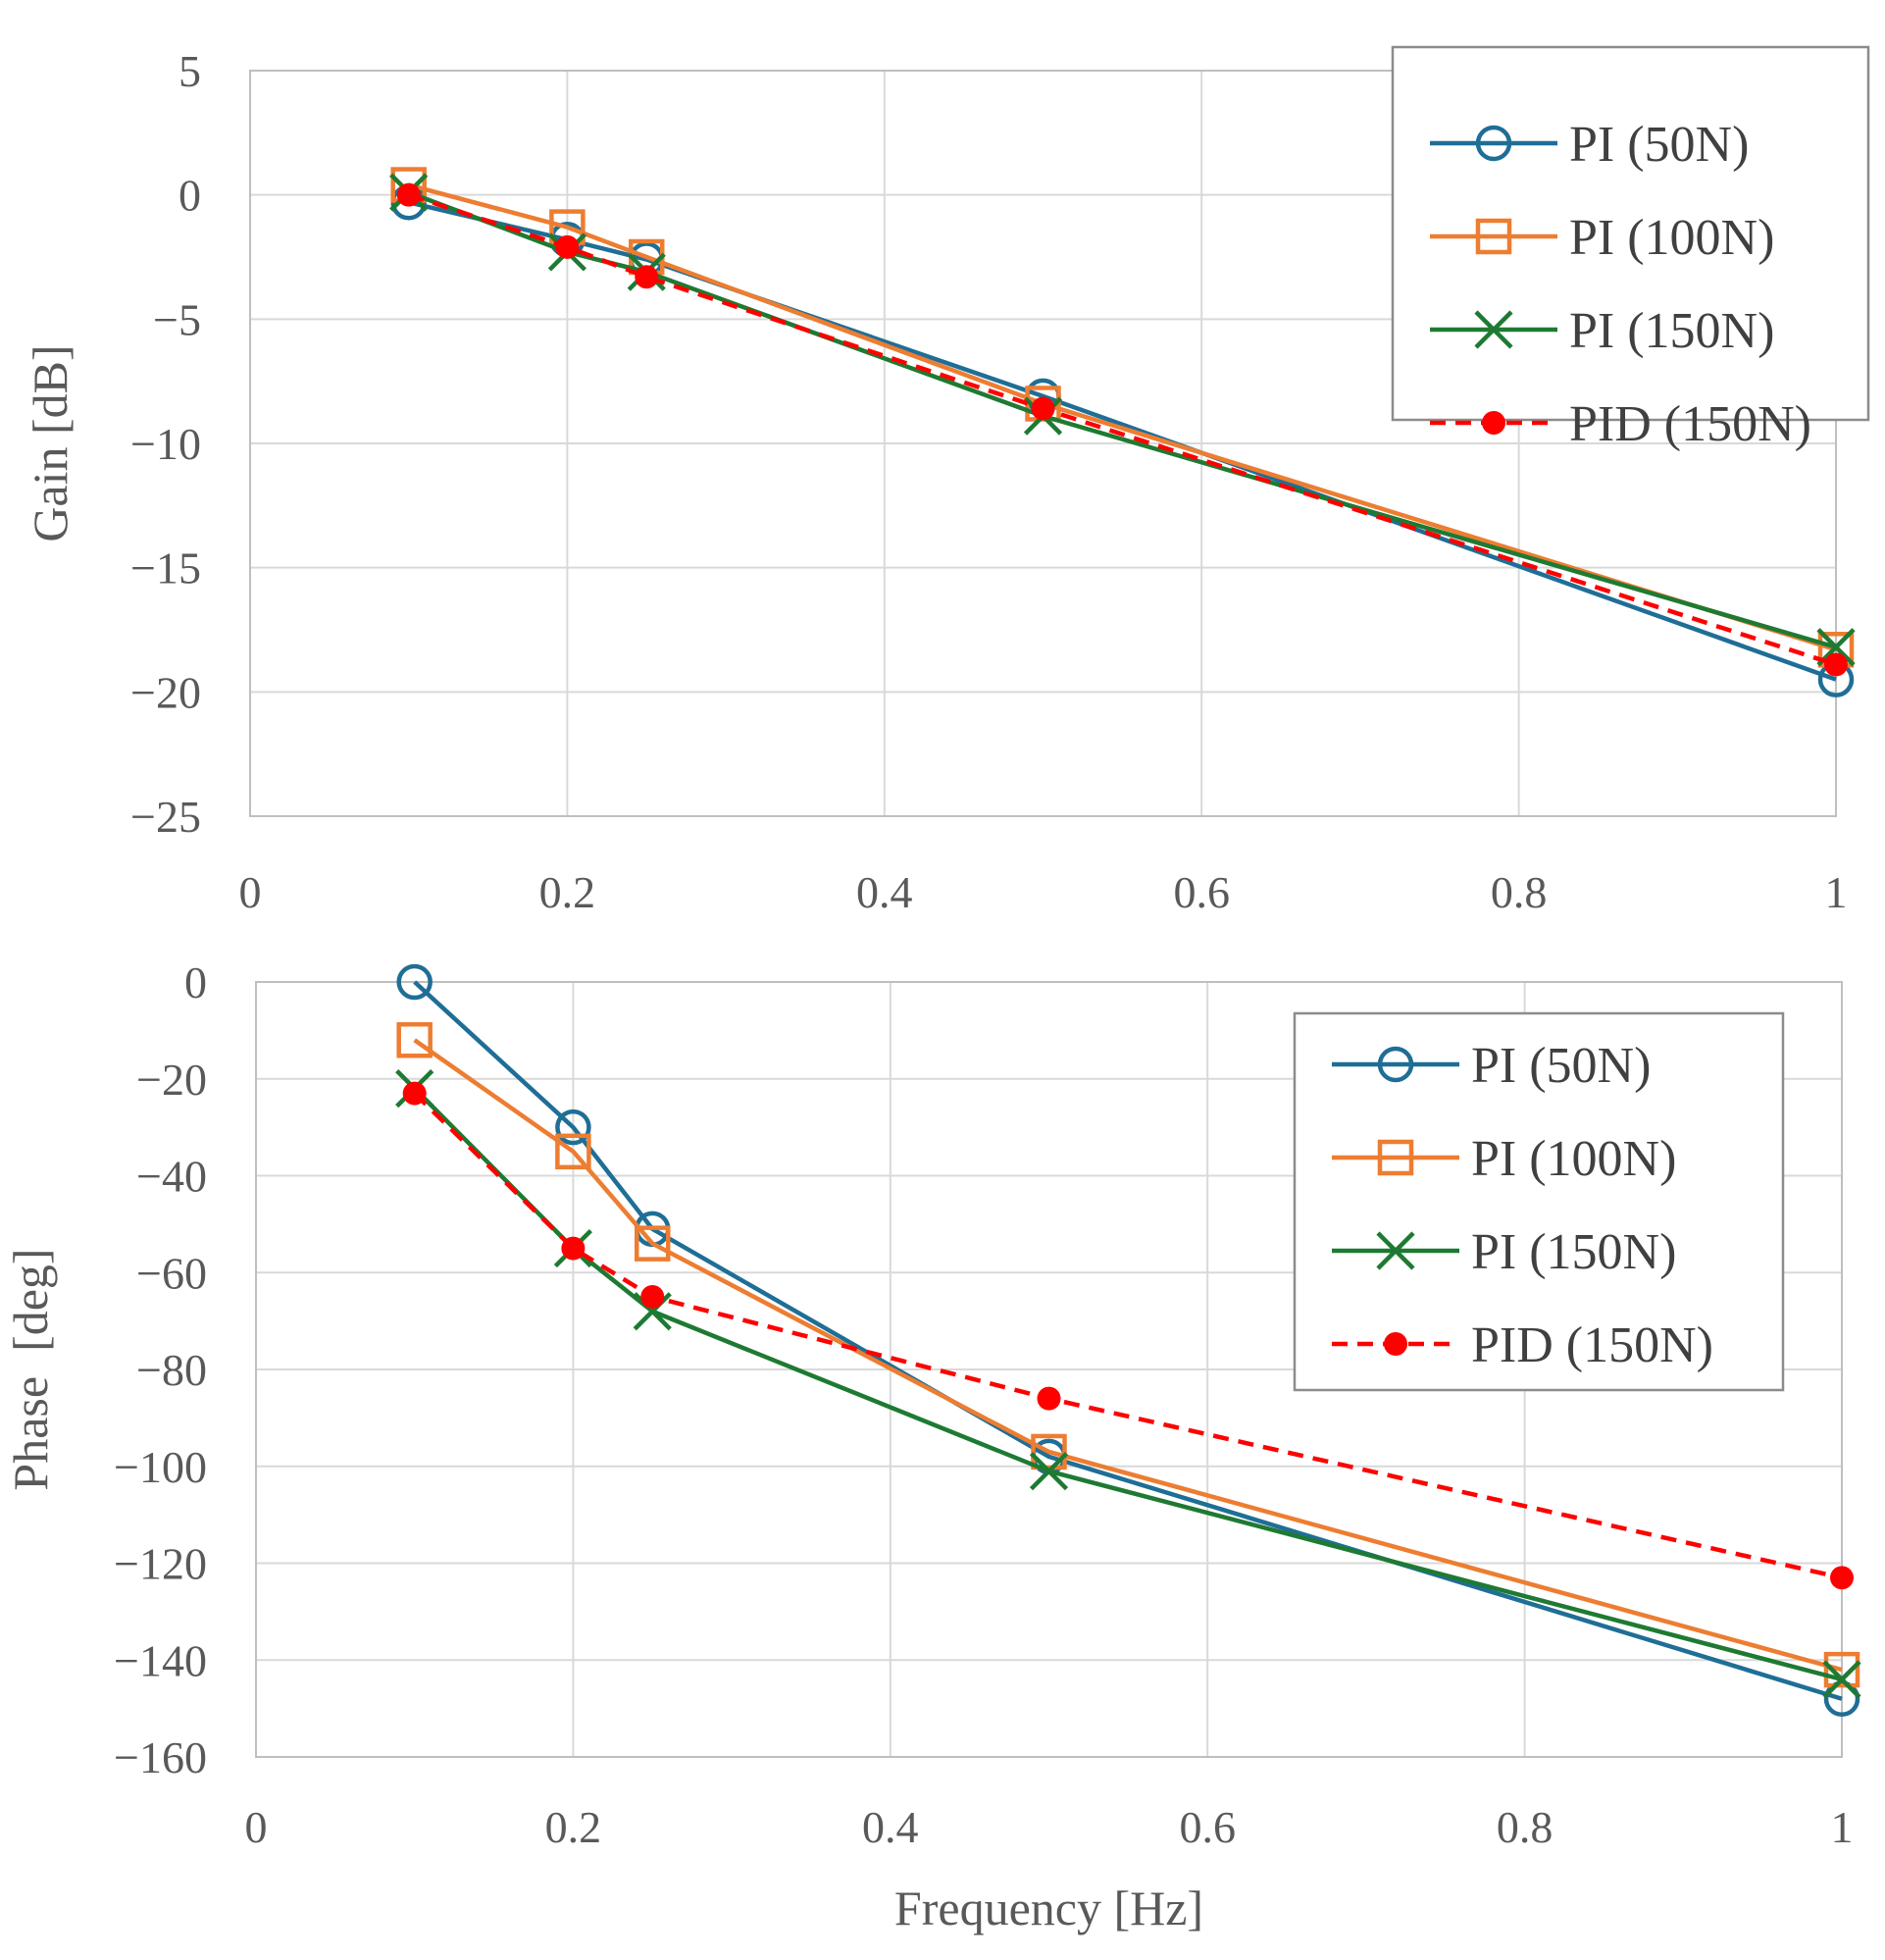  I want to click on phase-y-axis-title: Phase [deg], so click(30, 1369).